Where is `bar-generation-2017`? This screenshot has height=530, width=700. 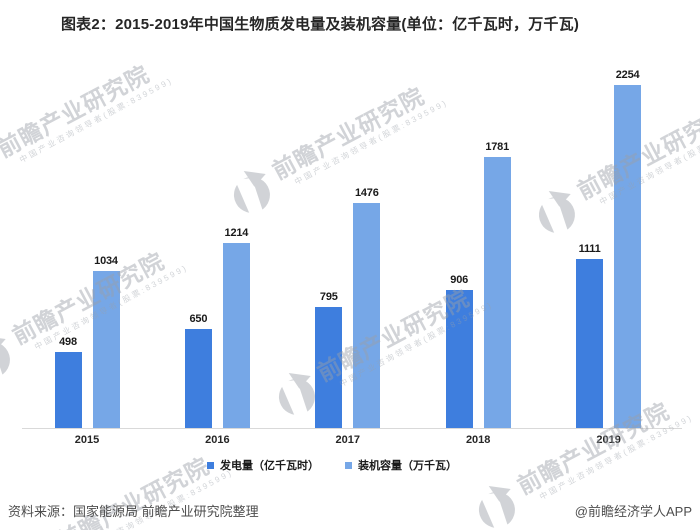
bar-generation-2017 is located at coordinates (329, 367).